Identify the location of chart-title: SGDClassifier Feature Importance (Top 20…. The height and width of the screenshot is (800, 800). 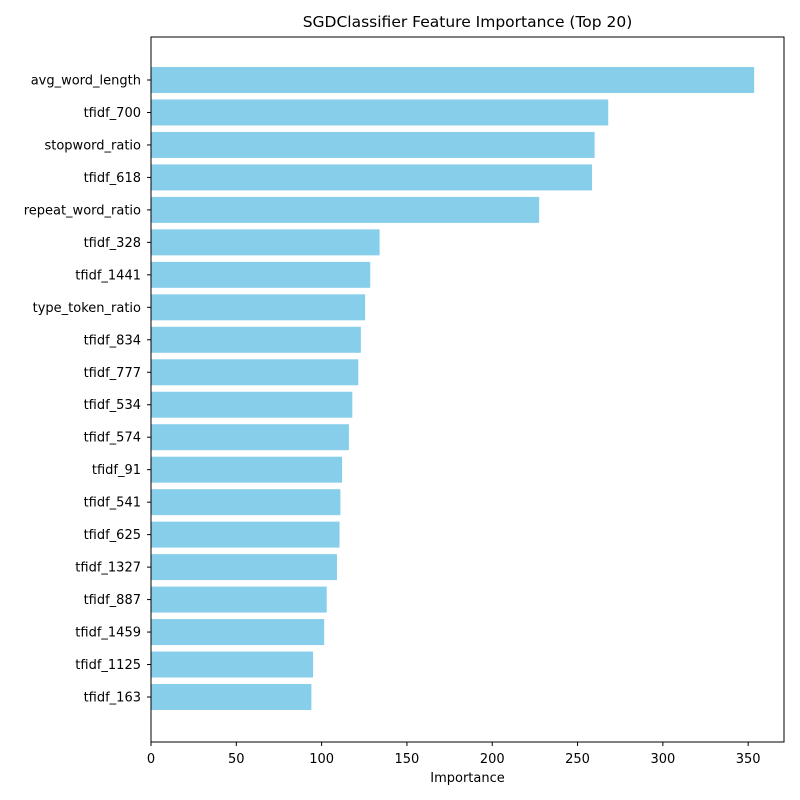
(468, 22).